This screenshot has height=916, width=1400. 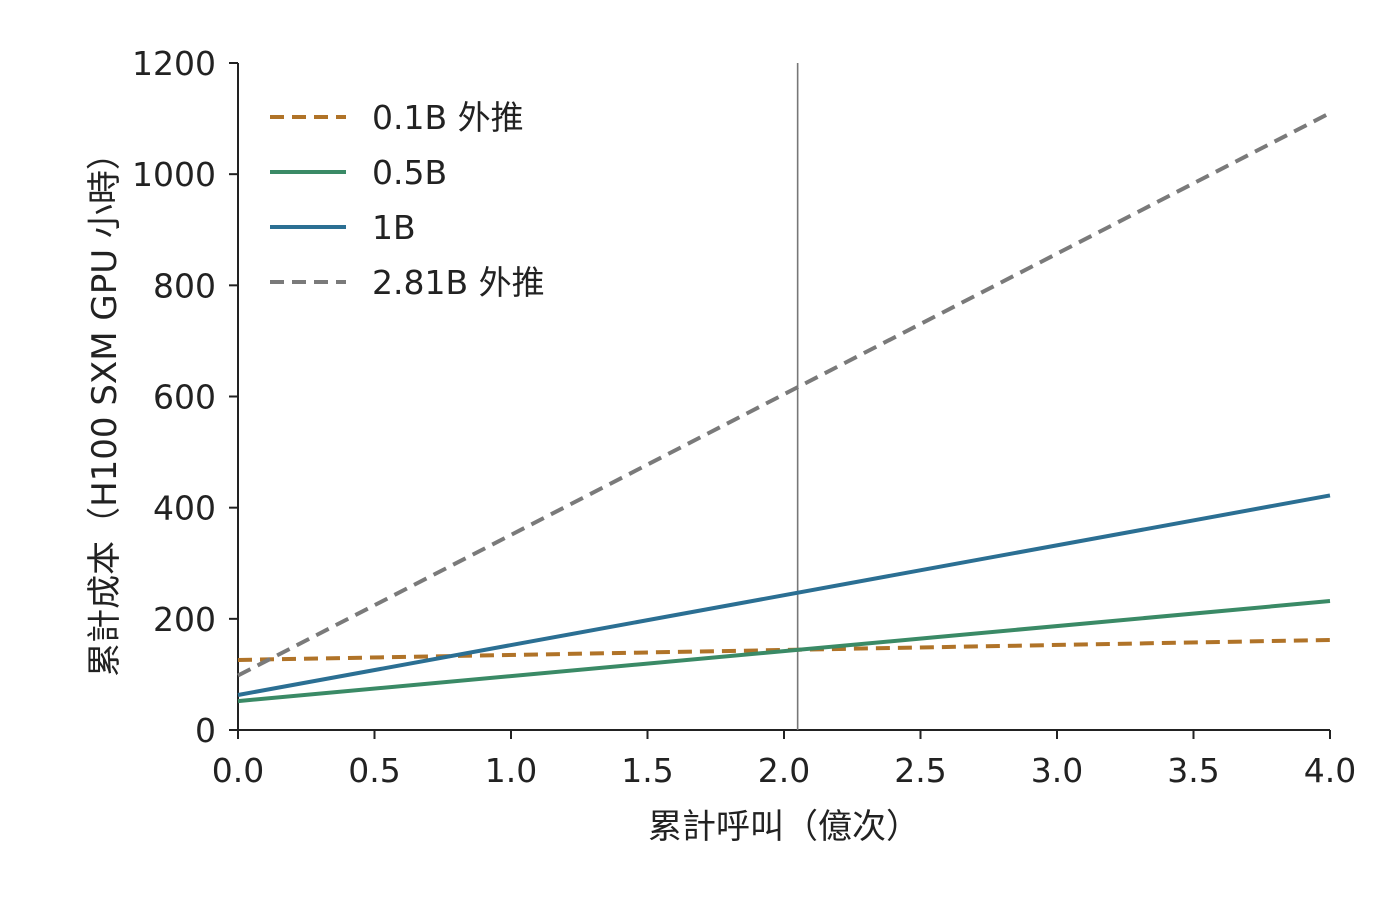 I want to click on legend: 0.1B 外推 0.5B 1B 2.81B 外推, so click(x=407, y=200).